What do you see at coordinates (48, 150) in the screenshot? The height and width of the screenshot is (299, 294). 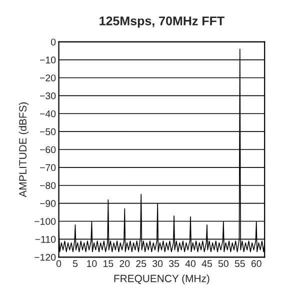 I see `y-tick-label: −60` at bounding box center [48, 150].